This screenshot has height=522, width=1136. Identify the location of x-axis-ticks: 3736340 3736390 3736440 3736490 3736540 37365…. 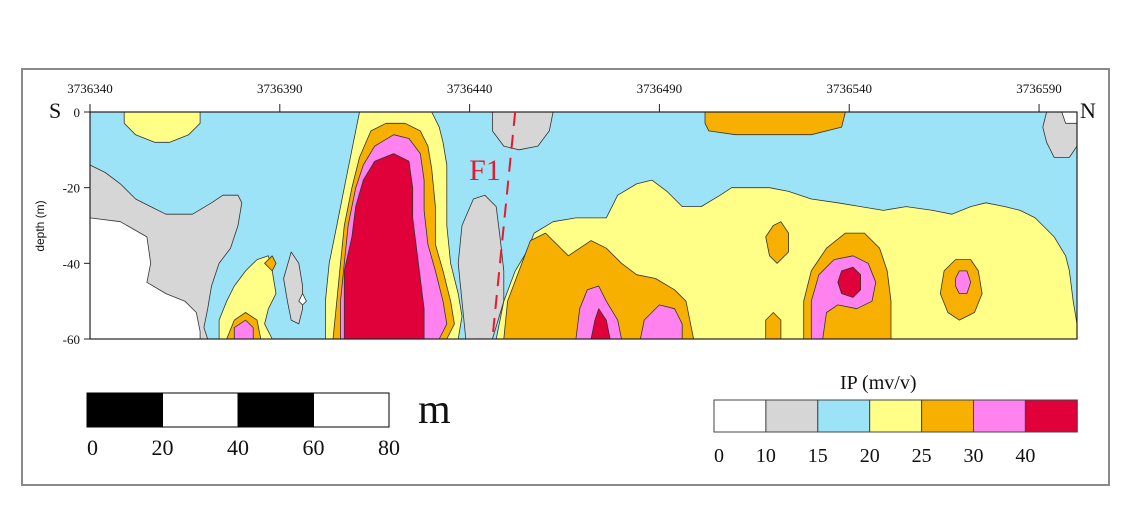
(564, 96).